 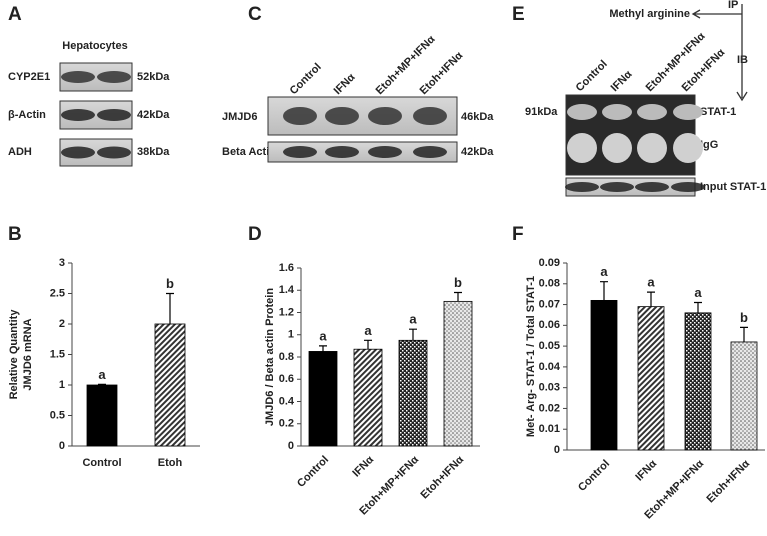 I want to click on panel-label: B, so click(x=15, y=234).